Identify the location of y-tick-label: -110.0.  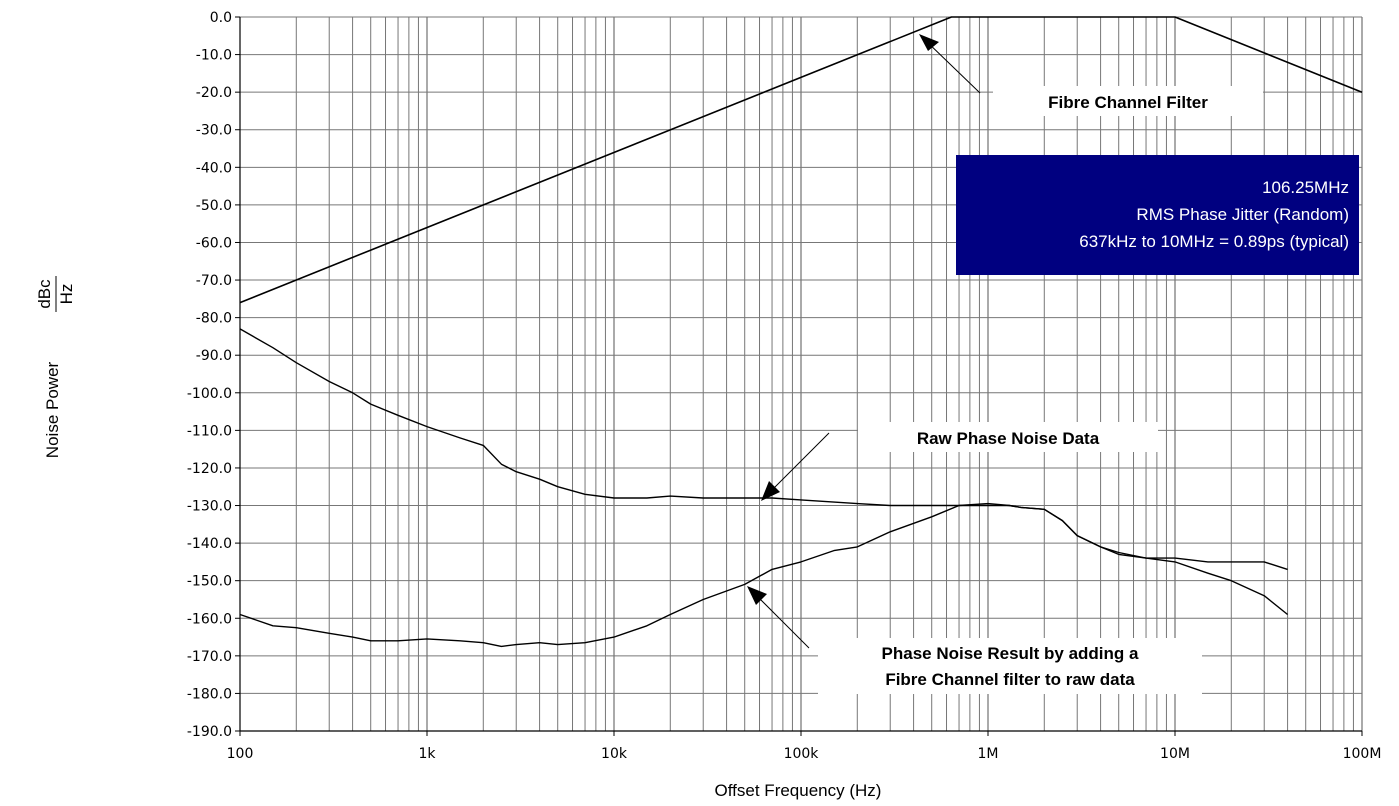
(209, 431).